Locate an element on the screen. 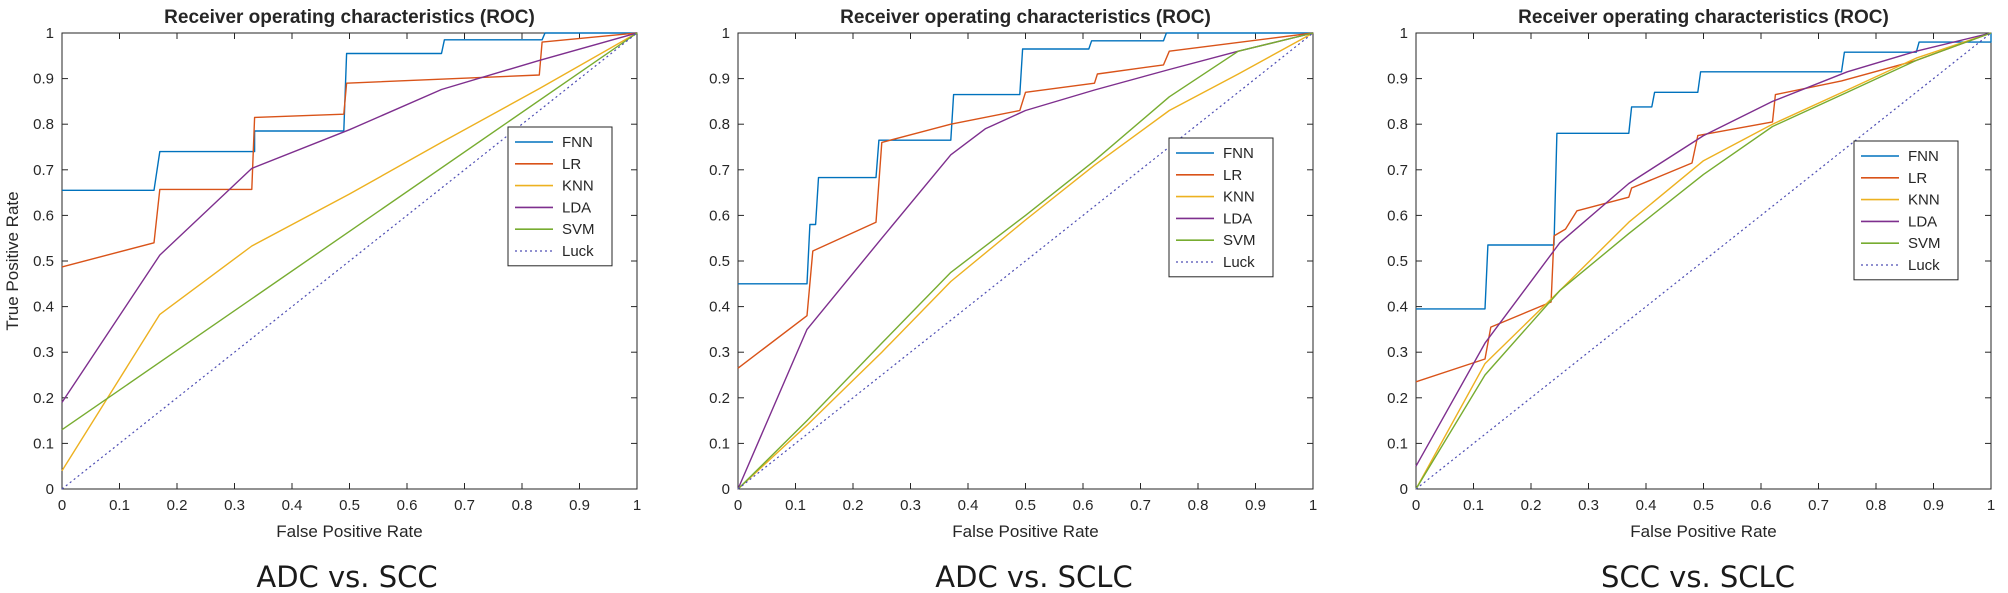  panel-caption: ADC vs. SCLC is located at coordinates (1033, 576).